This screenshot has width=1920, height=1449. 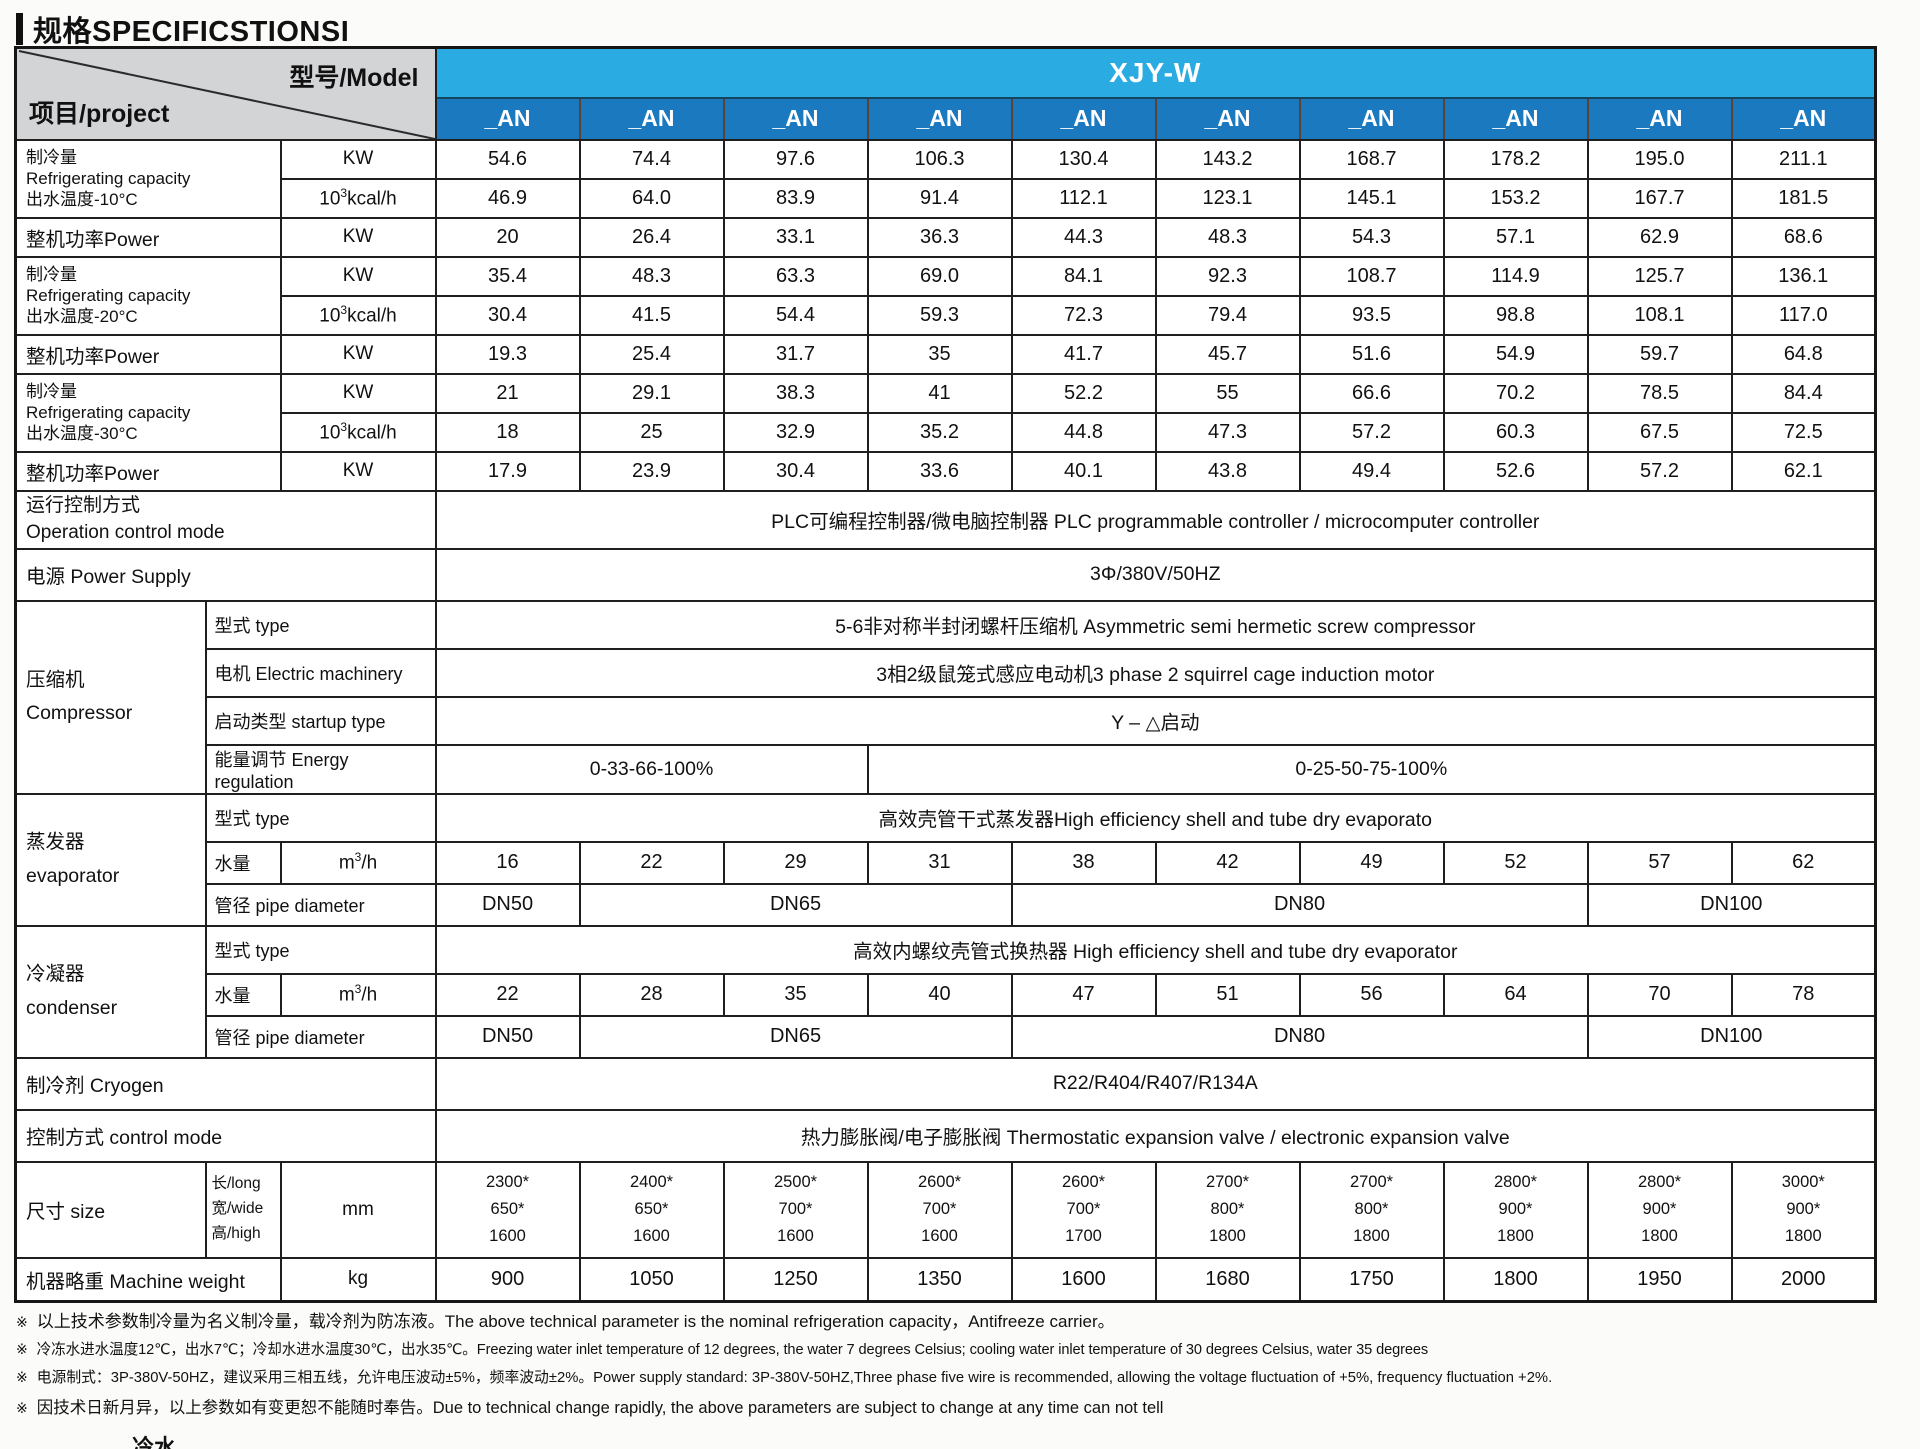 I want to click on label-en: evaporator, so click(x=73, y=875).